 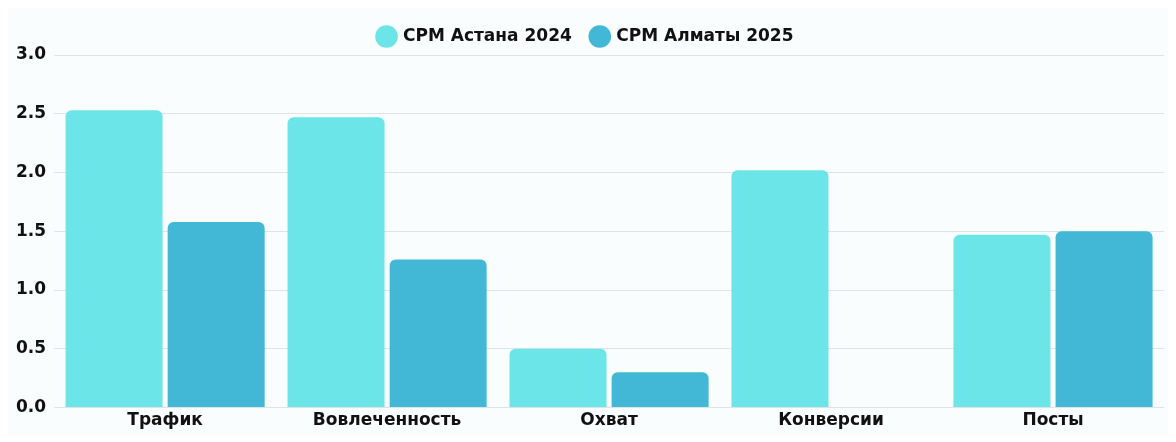 What do you see at coordinates (31, 229) in the screenshot?
I see `y-tick-label: 1.5` at bounding box center [31, 229].